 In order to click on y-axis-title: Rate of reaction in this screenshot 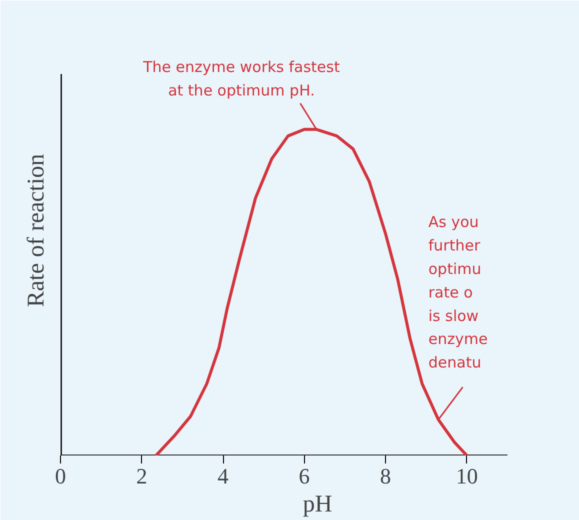, I will do `click(37, 231)`.